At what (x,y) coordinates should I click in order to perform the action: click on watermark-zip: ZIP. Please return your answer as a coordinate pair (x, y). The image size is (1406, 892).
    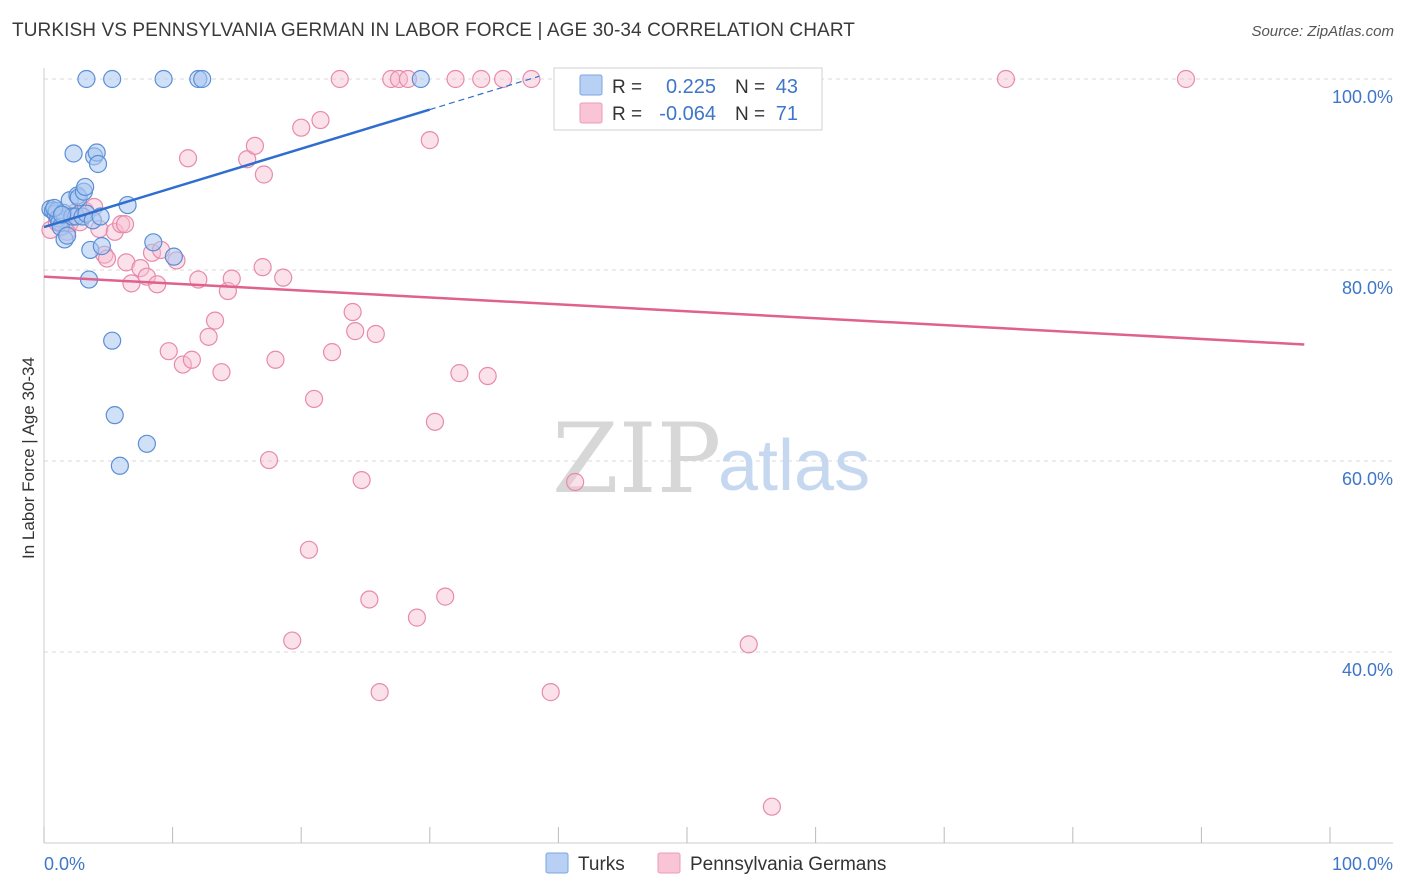
    Looking at the image, I should click on (636, 459).